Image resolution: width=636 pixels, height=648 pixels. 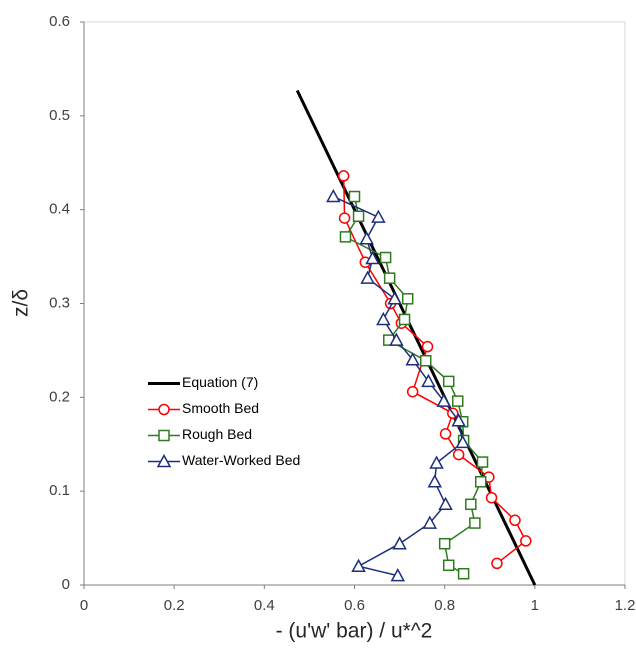 What do you see at coordinates (84, 605) in the screenshot?
I see `x-tick-label: 0` at bounding box center [84, 605].